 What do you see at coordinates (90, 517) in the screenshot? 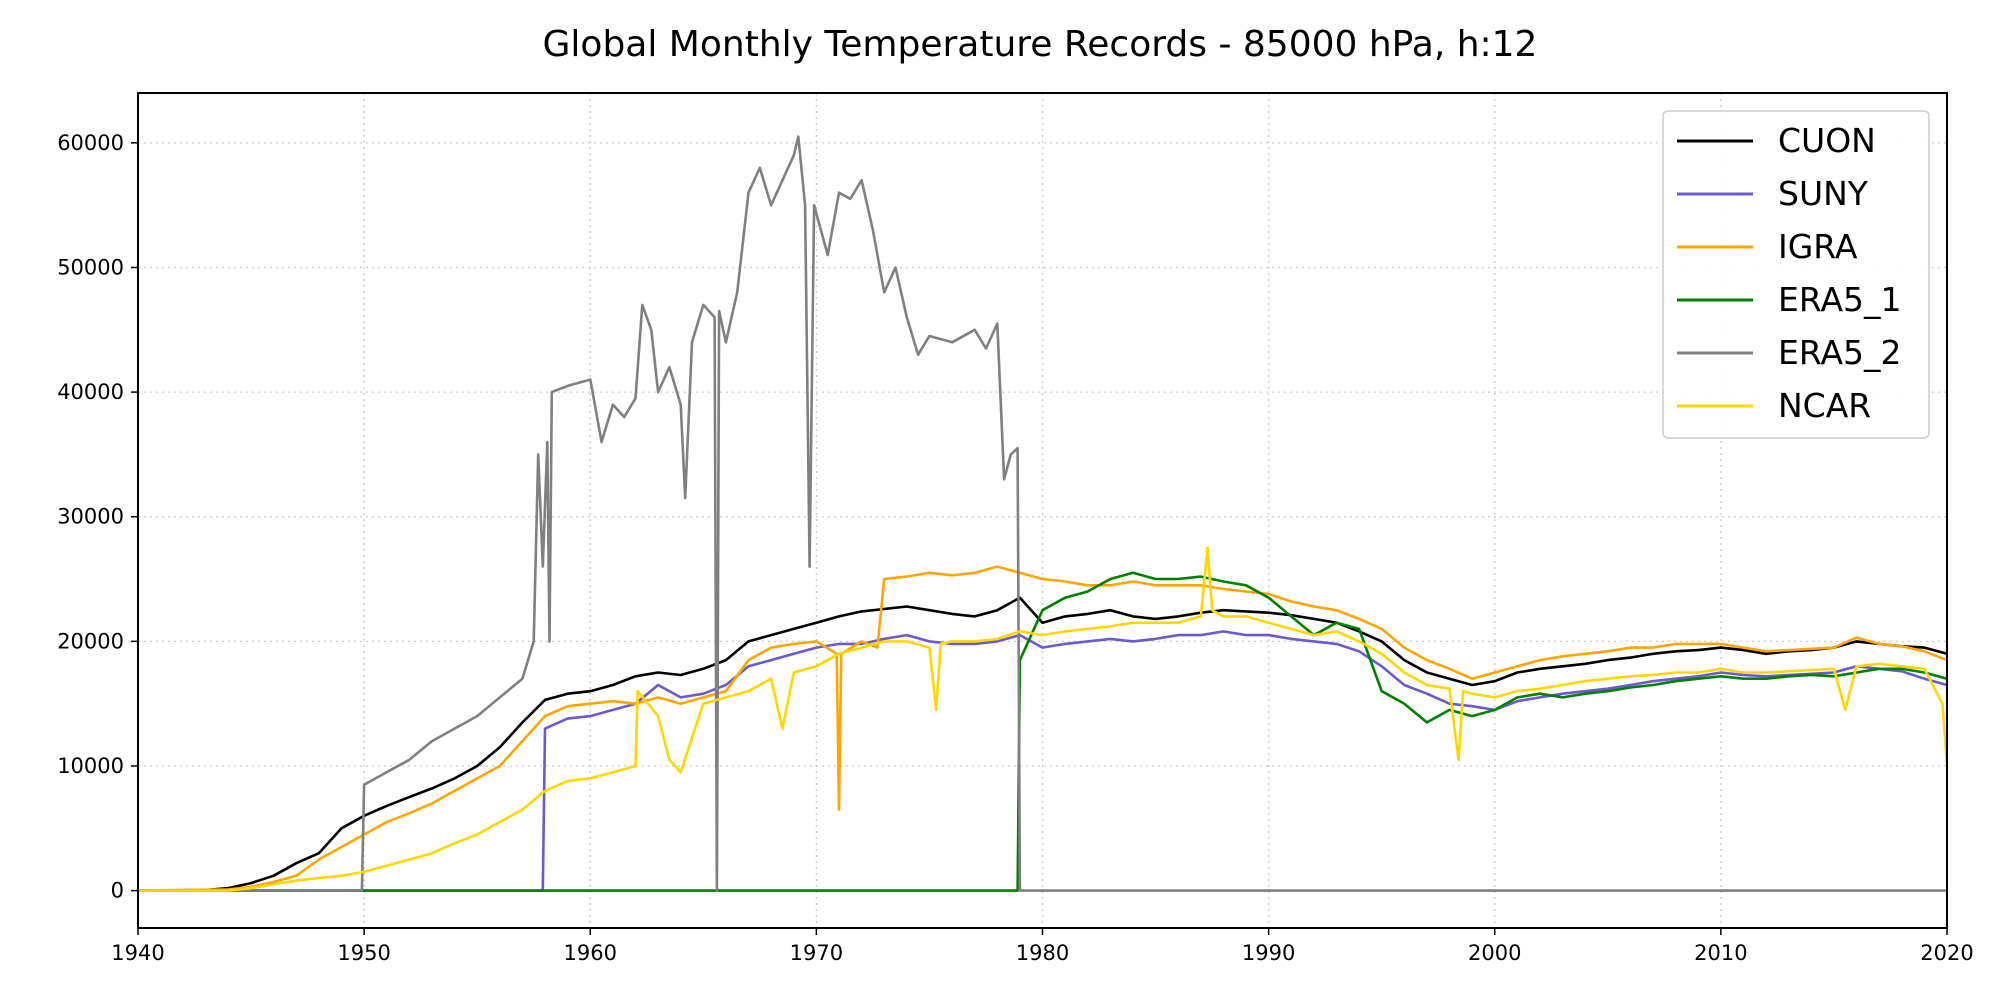
I see `y-tick-label: 30000` at bounding box center [90, 517].